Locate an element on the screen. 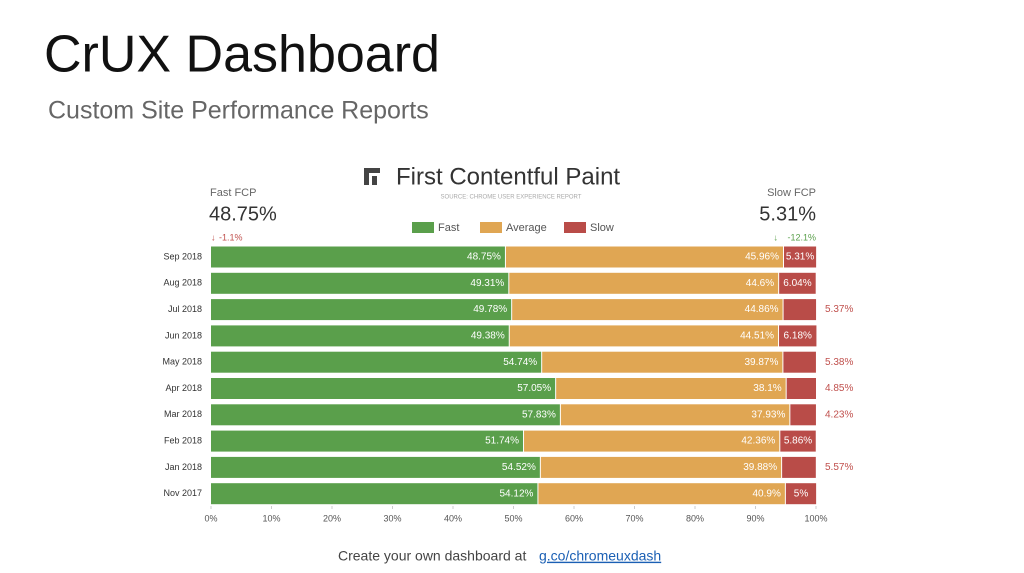  y-tick-label: Feb 2018 is located at coordinates (183, 440).